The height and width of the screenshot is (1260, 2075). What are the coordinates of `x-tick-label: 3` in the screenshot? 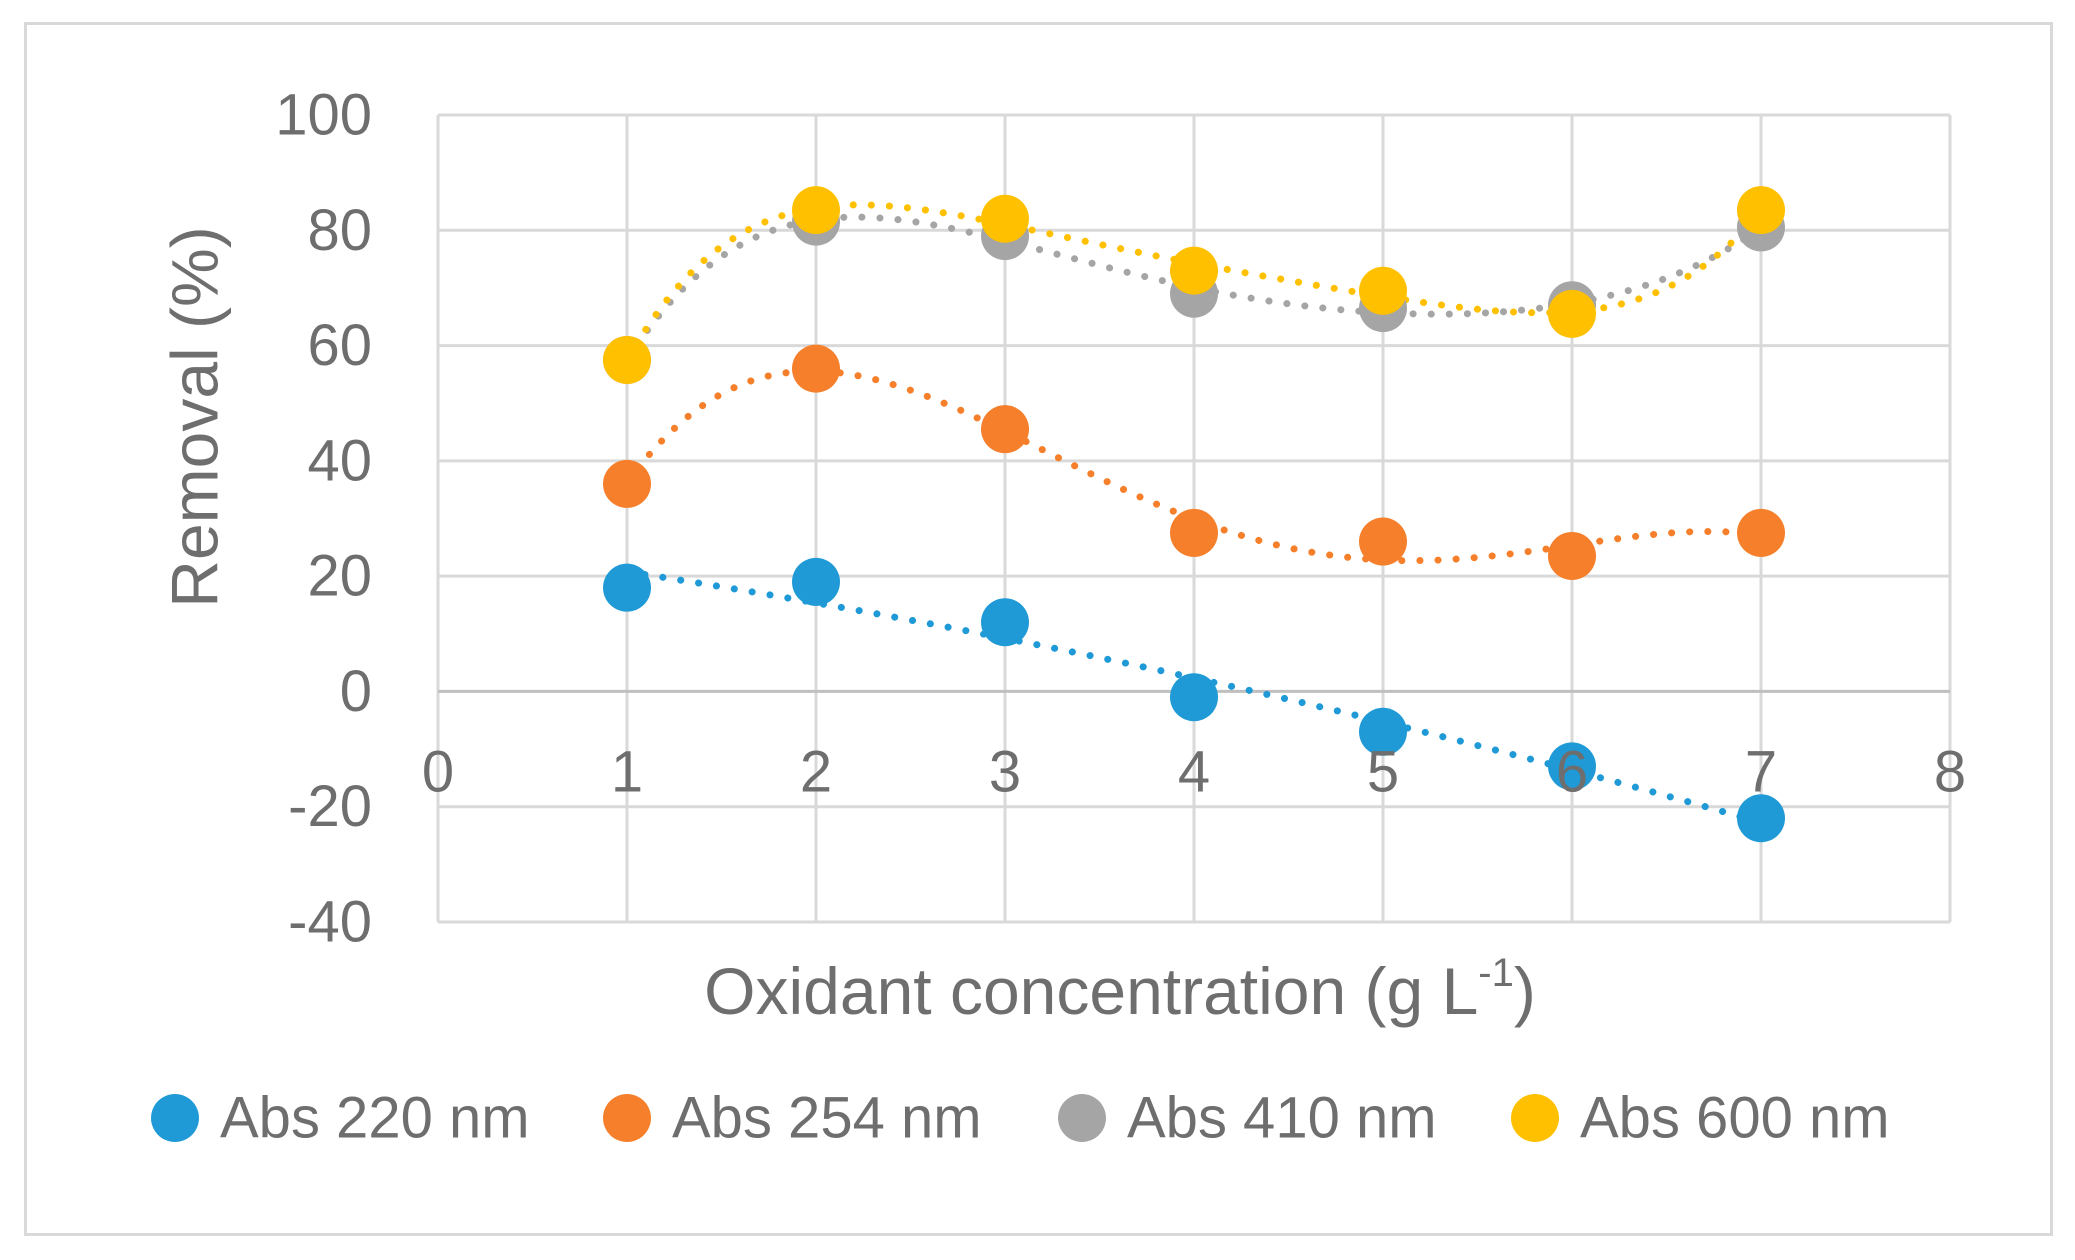 It's located at (1005, 771).